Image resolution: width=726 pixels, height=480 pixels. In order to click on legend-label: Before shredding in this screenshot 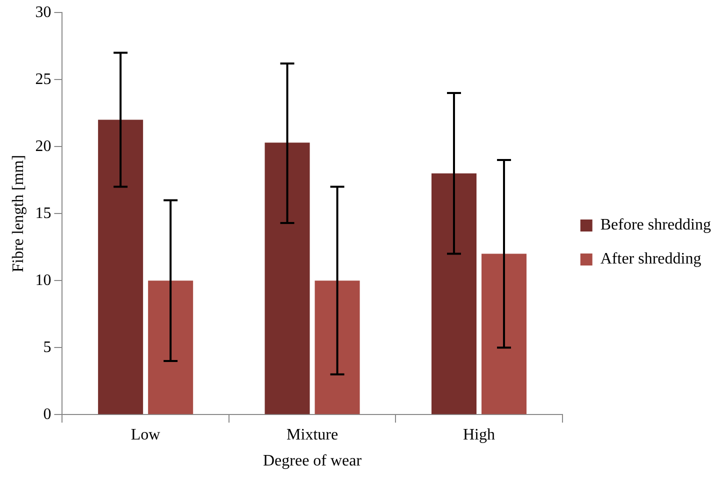, I will do `click(656, 225)`.